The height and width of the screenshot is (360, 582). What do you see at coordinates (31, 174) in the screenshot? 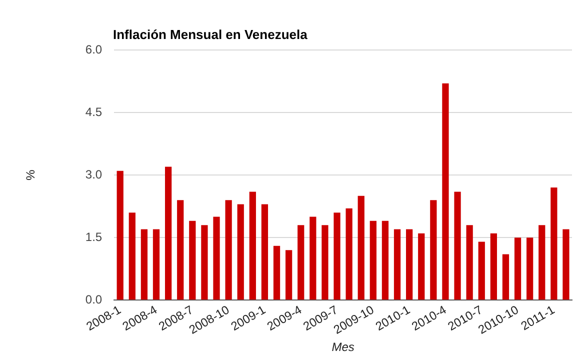
I see `y-axis-title: %` at bounding box center [31, 174].